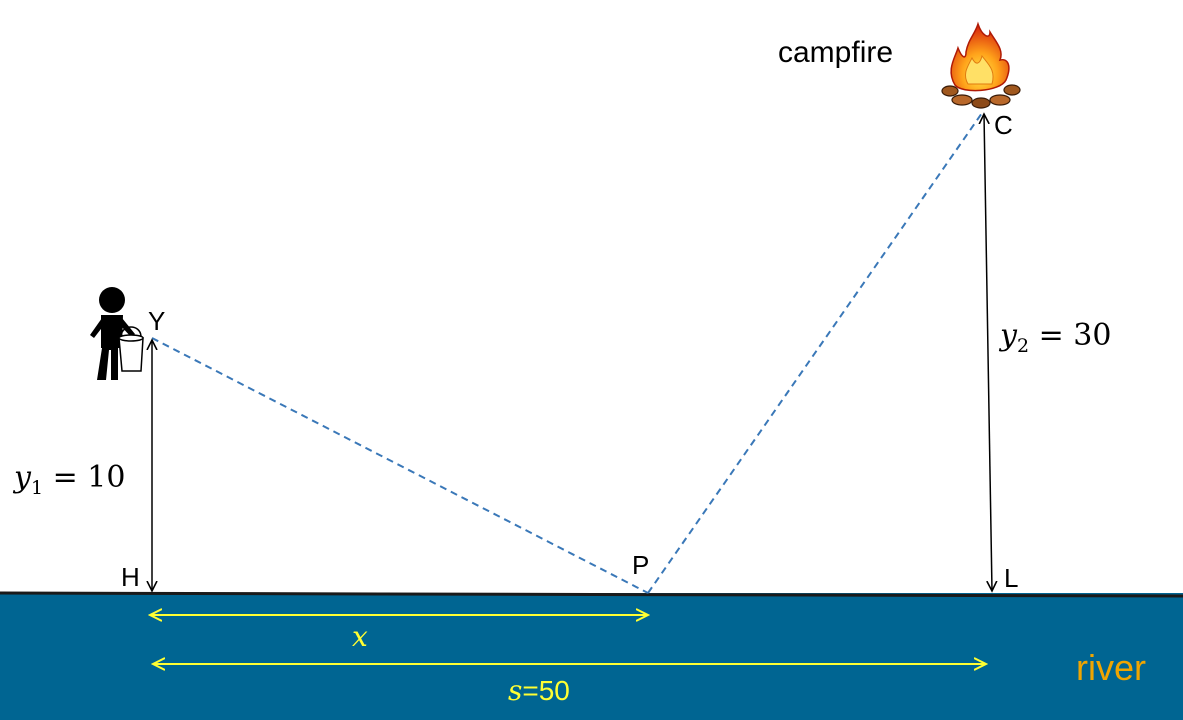 The height and width of the screenshot is (720, 1183). I want to click on label-p: P, so click(640, 565).